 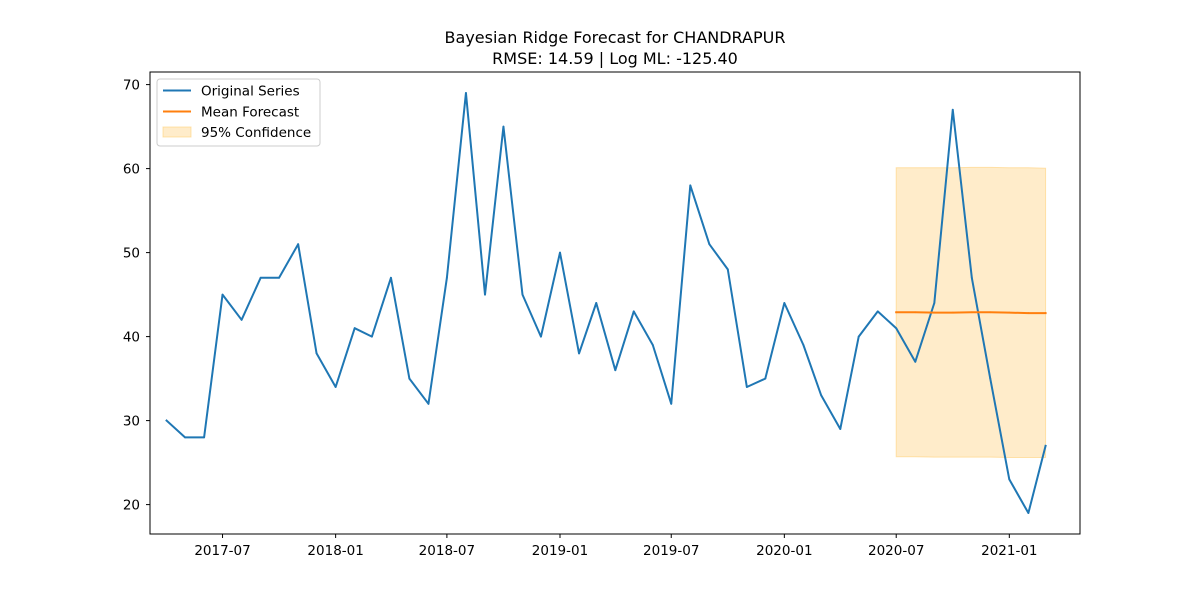 I want to click on x-tick-label: 2020-07, so click(x=896, y=551).